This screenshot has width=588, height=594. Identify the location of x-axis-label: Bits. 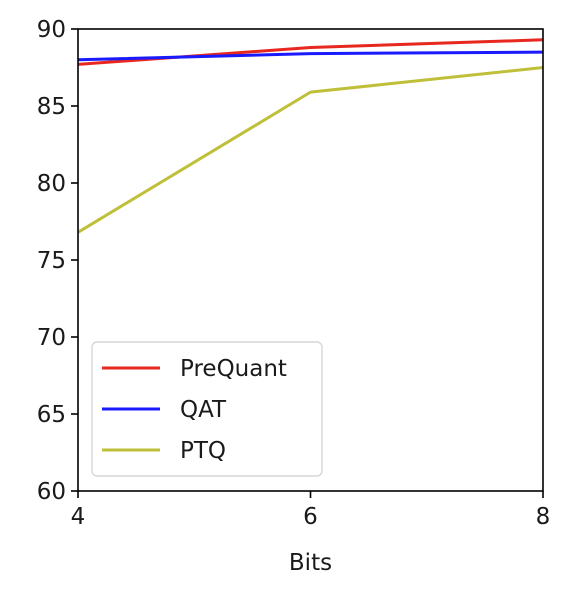
(310, 563).